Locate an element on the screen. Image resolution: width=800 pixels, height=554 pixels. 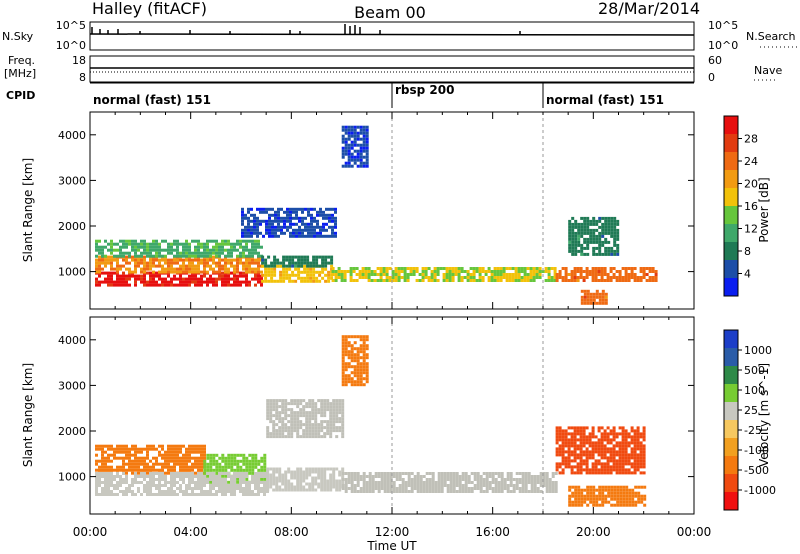
freq-frame is located at coordinates (392, 69).